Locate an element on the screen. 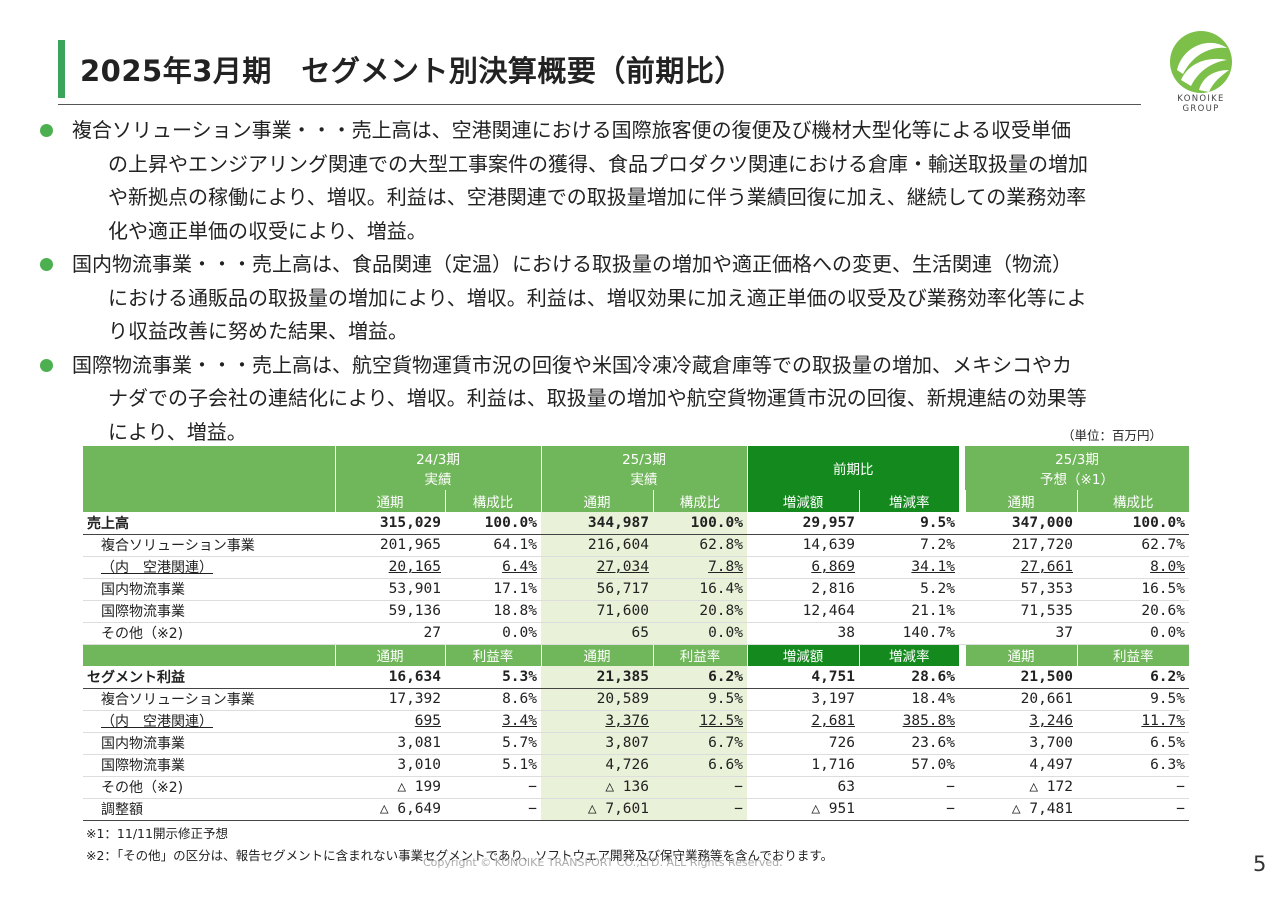  value-cell: 38 is located at coordinates (803, 633).